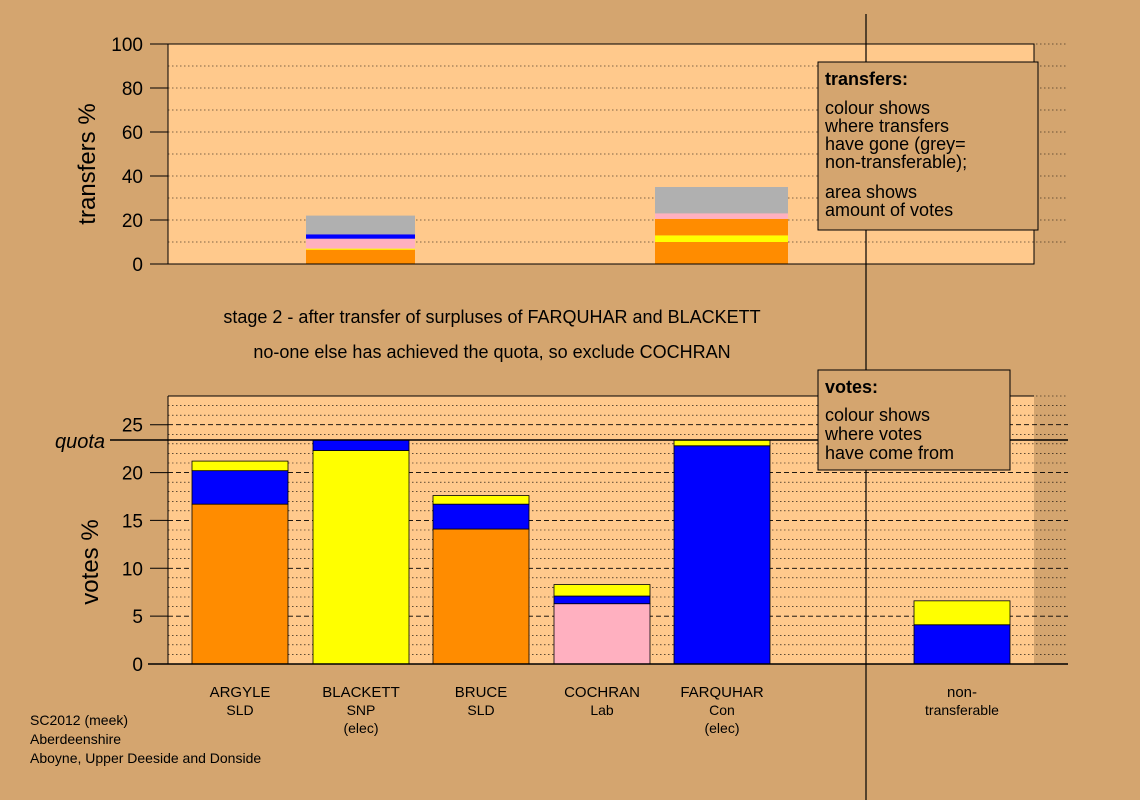 The width and height of the screenshot is (1140, 800). Describe the element at coordinates (866, 79) in the screenshot. I see `transfers-legend-title: transfers:` at that location.